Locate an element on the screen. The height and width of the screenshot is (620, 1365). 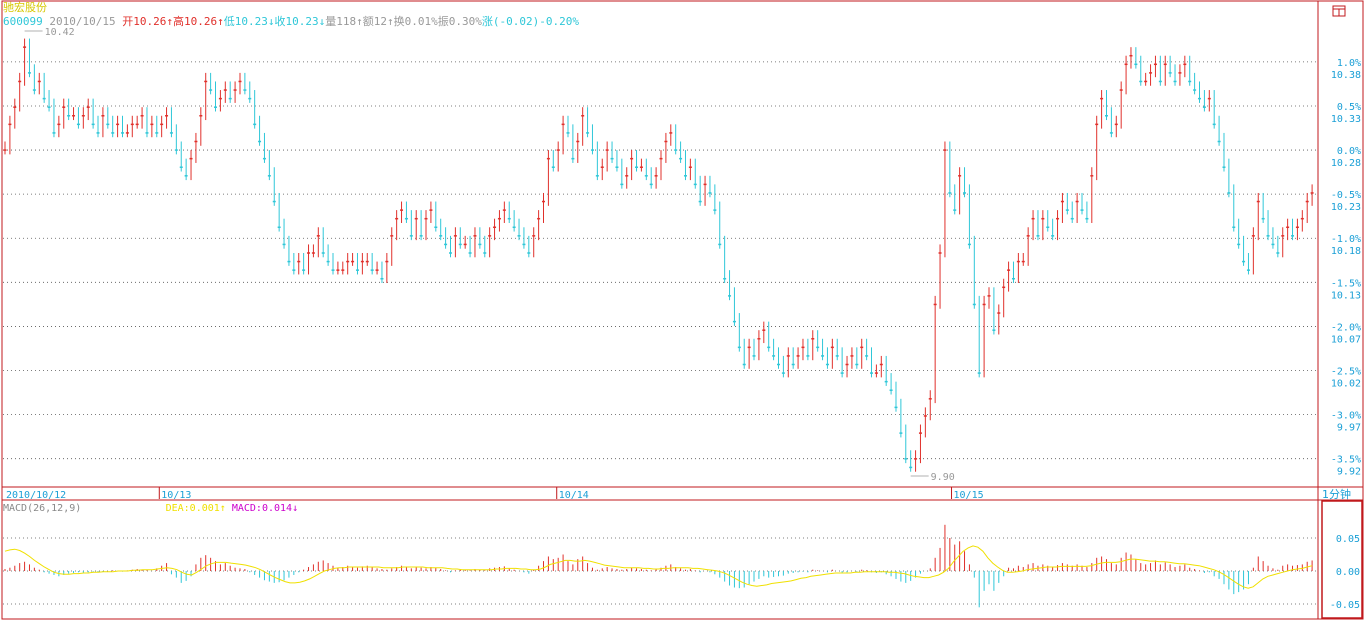
quote-field: 额12↑ is located at coordinates (378, 21).